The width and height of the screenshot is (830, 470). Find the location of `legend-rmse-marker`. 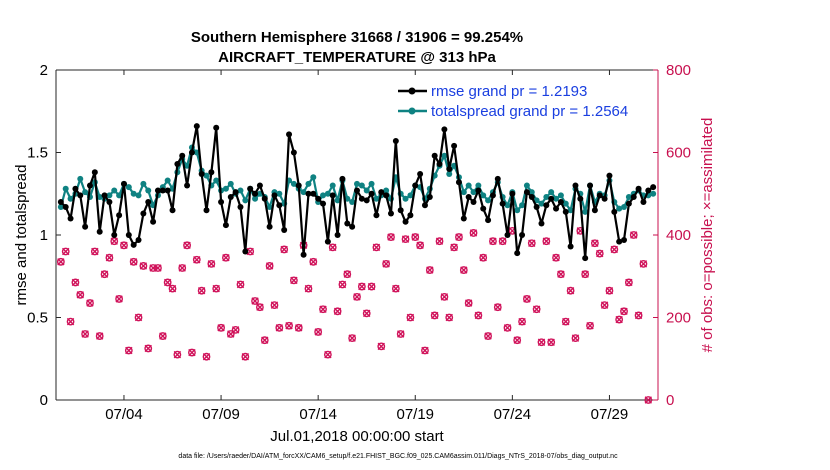

legend-rmse-marker is located at coordinates (412, 91).